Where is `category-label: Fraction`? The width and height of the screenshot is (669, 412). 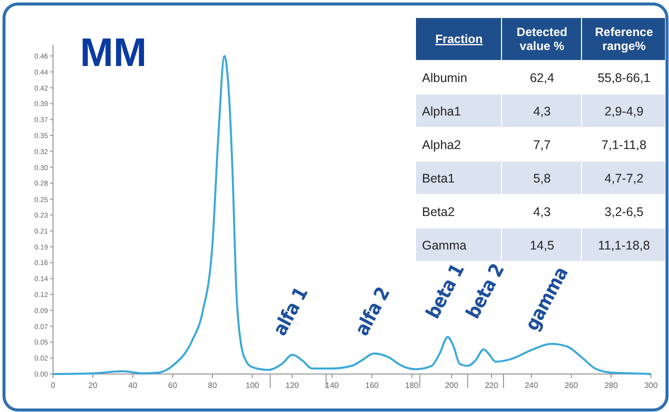 category-label: Fraction is located at coordinates (459, 39).